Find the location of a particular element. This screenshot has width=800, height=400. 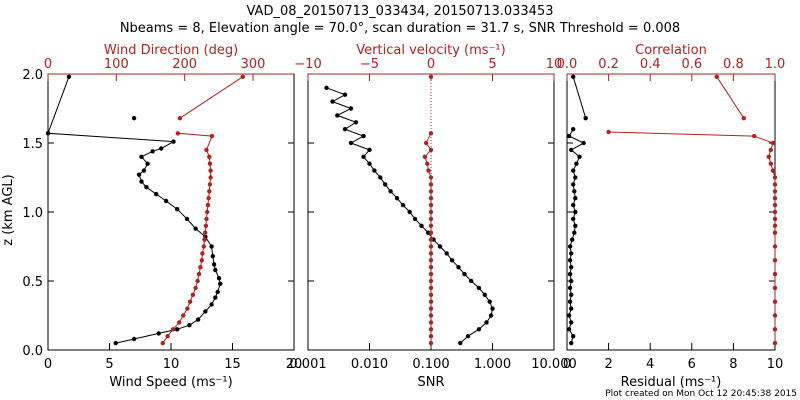

panel-correlation-bottom-axis-label: Residual (ms⁻¹) is located at coordinates (671, 382).